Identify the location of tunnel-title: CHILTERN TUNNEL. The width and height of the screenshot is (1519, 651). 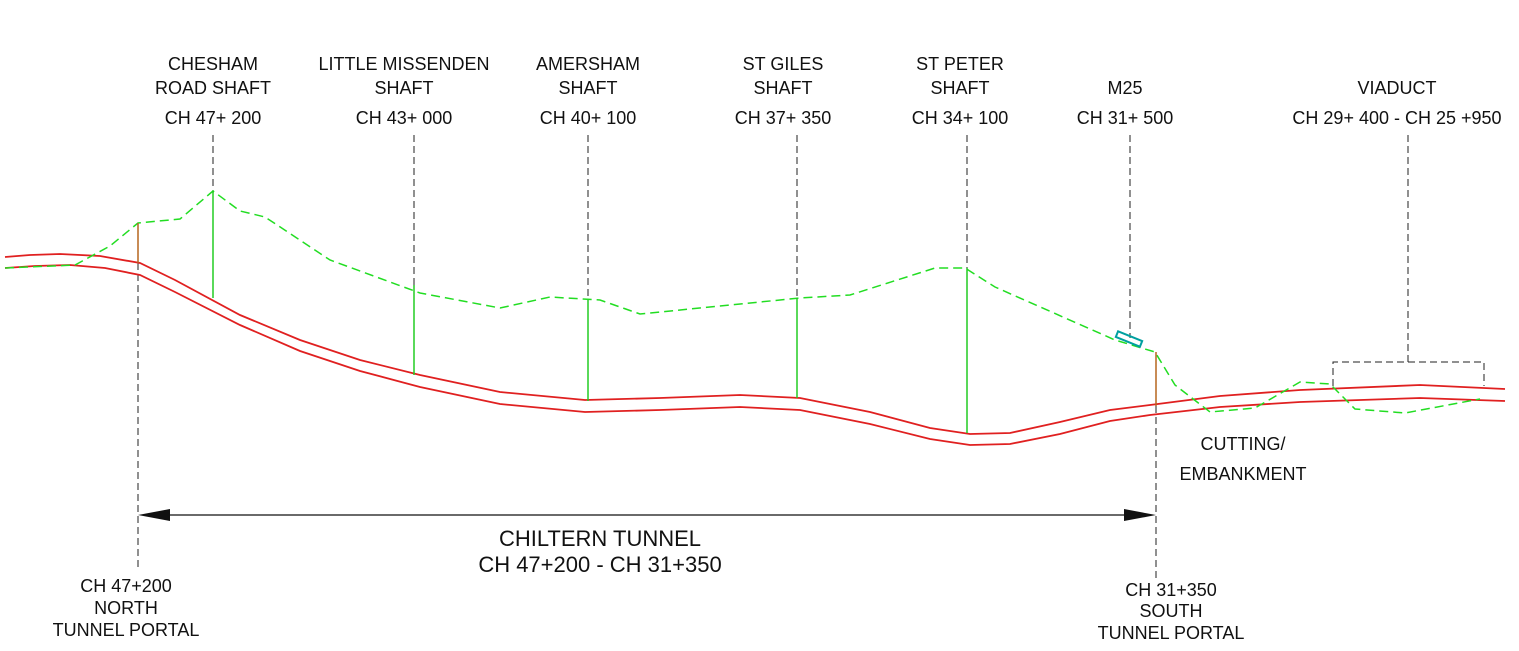
(600, 538).